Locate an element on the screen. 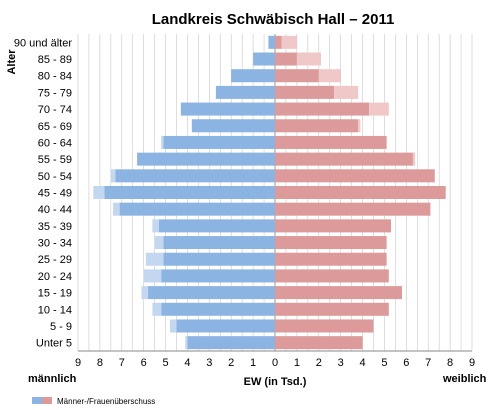  category-label: Unter 5 is located at coordinates (54, 344).